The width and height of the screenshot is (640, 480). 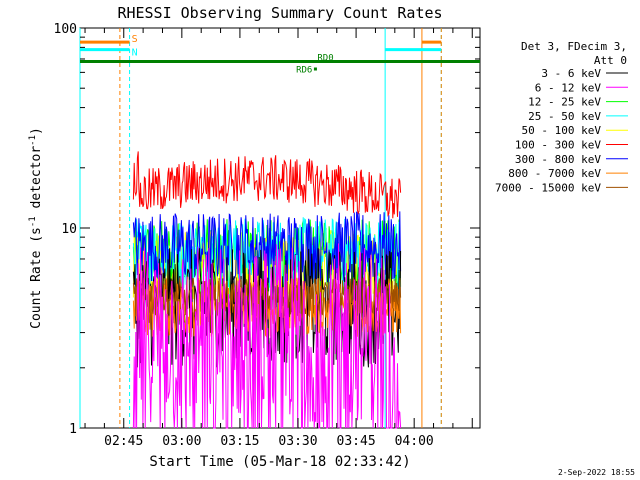 What do you see at coordinates (414, 441) in the screenshot?
I see `x-tick-label: 04:00` at bounding box center [414, 441].